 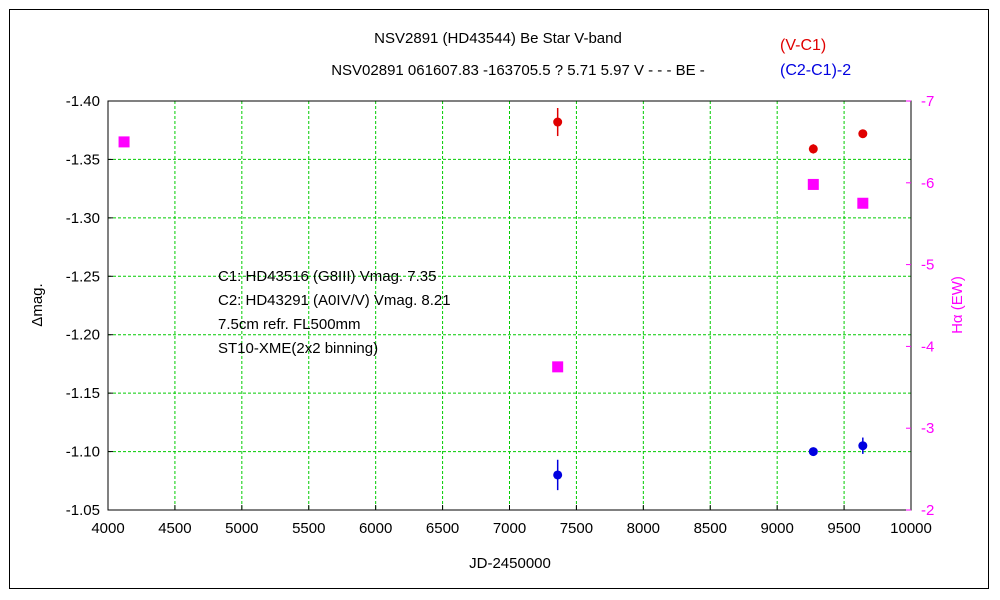 I want to click on y2-tick-label: -4, so click(x=927, y=346).